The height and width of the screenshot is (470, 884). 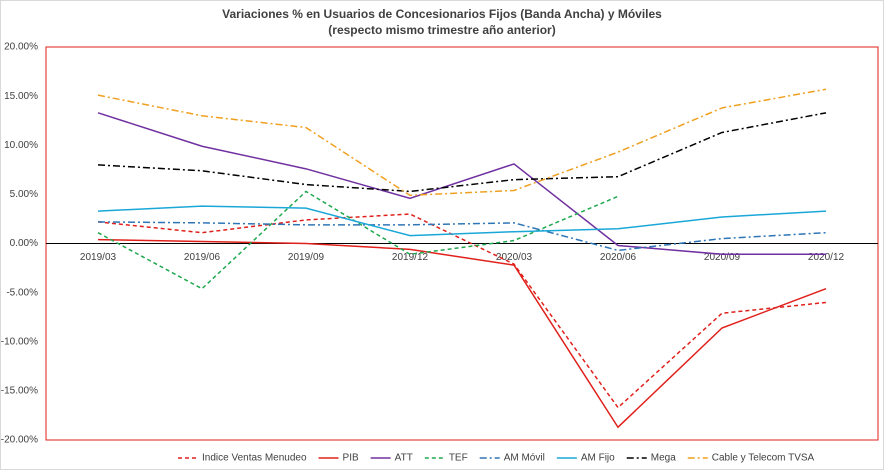 What do you see at coordinates (98, 257) in the screenshot?
I see `x-tick-label: 2019/03` at bounding box center [98, 257].